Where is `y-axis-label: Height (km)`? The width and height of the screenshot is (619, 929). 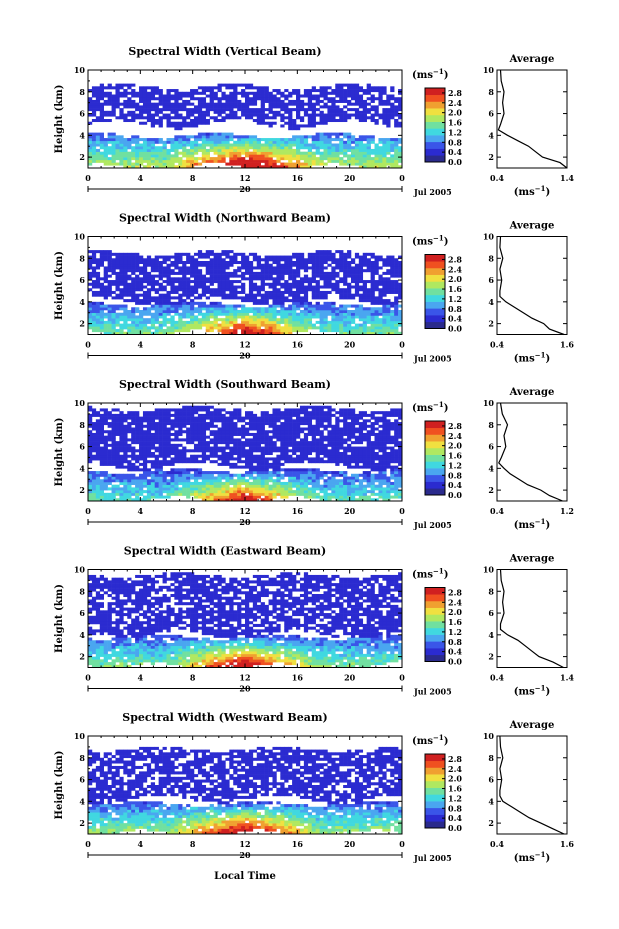 y-axis-label: Height (km) is located at coordinates (59, 119).